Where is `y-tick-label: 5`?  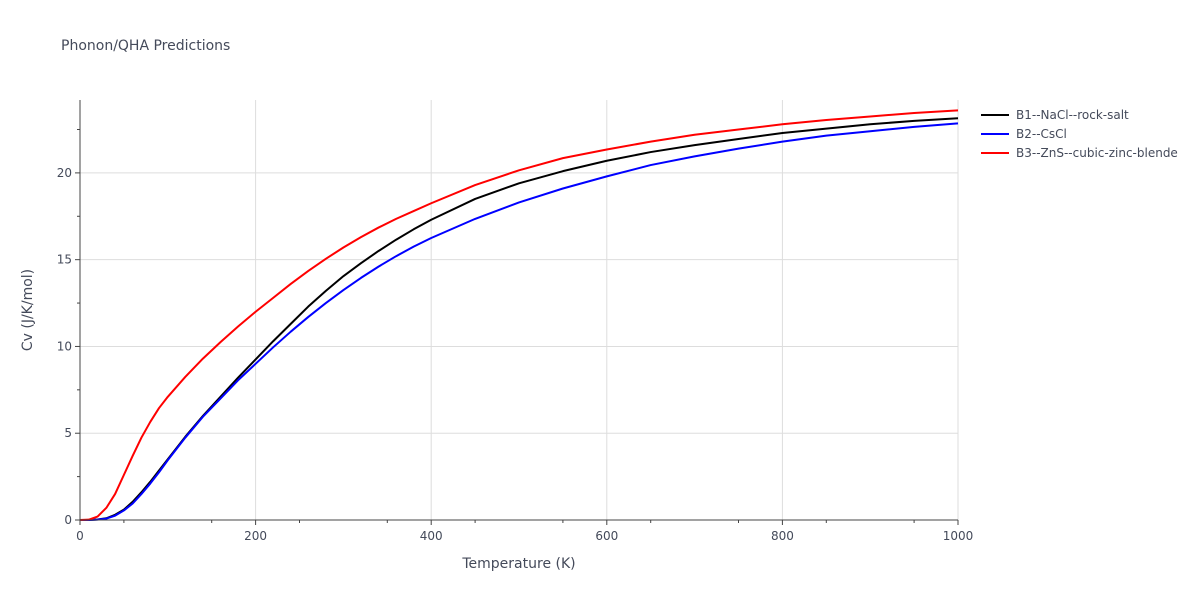 y-tick-label: 5 is located at coordinates (68, 433).